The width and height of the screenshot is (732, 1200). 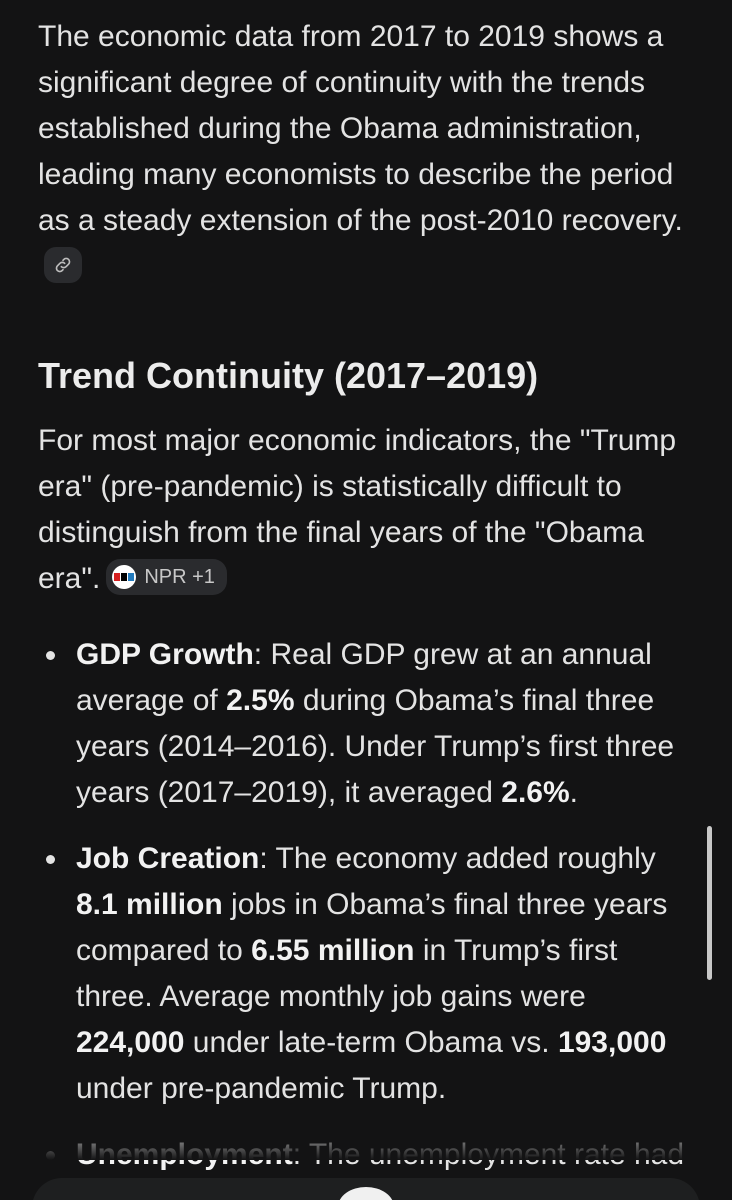 I want to click on bullet-emphasis: 2.5%, so click(x=260, y=700).